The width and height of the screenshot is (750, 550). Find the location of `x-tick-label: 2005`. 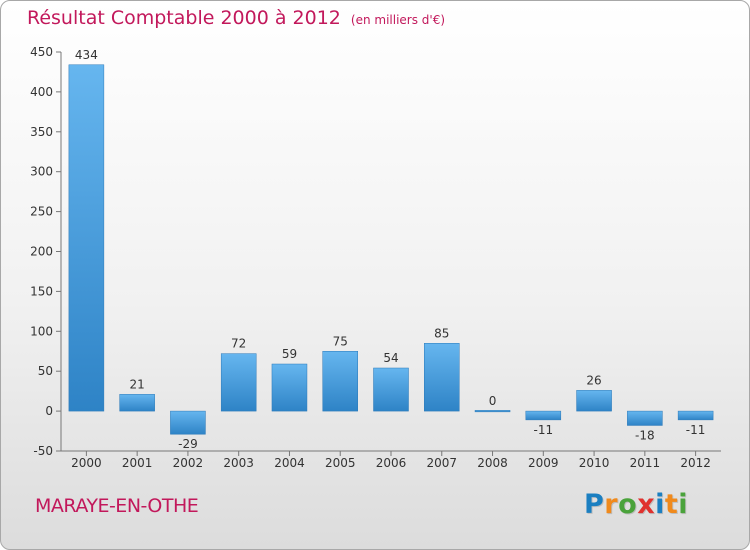

x-tick-label: 2005 is located at coordinates (340, 463).